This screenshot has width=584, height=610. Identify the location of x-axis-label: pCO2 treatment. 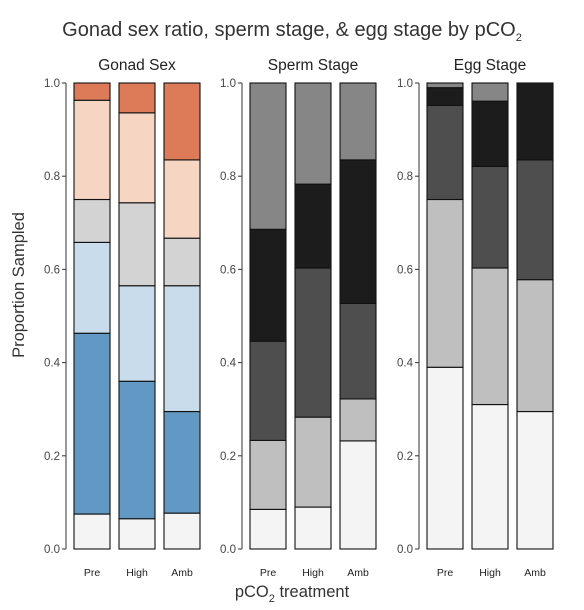
(292, 594).